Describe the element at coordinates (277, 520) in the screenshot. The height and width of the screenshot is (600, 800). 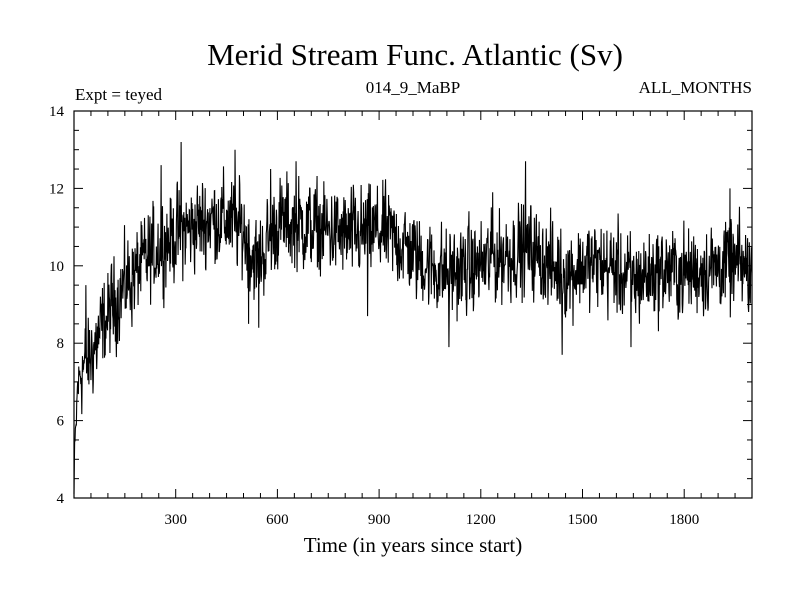
I see `x-tick-label: 600` at that location.